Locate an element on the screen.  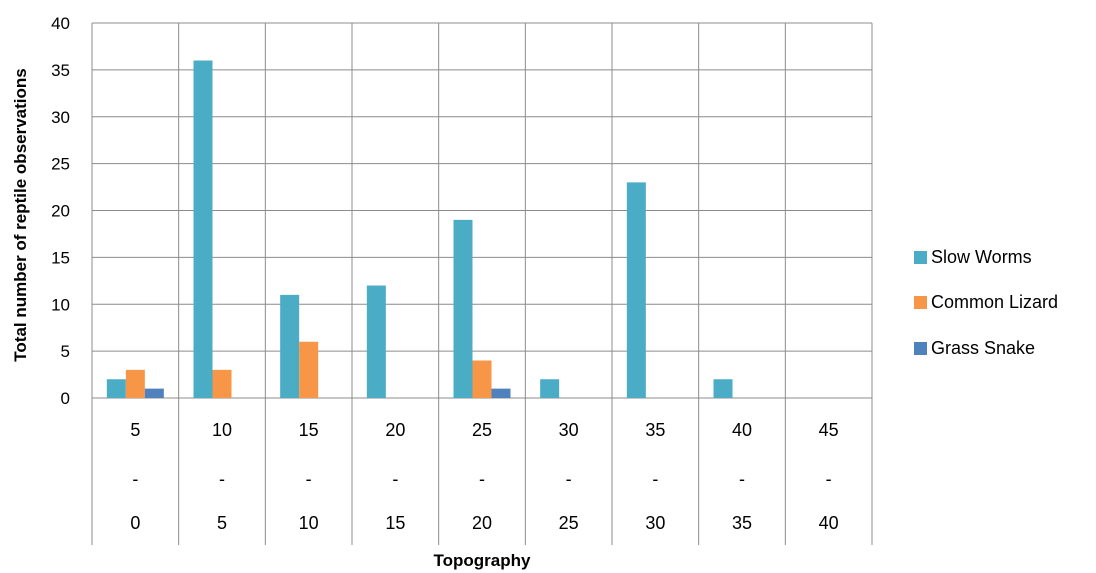
legend-label: Common Lizard is located at coordinates (994, 302).